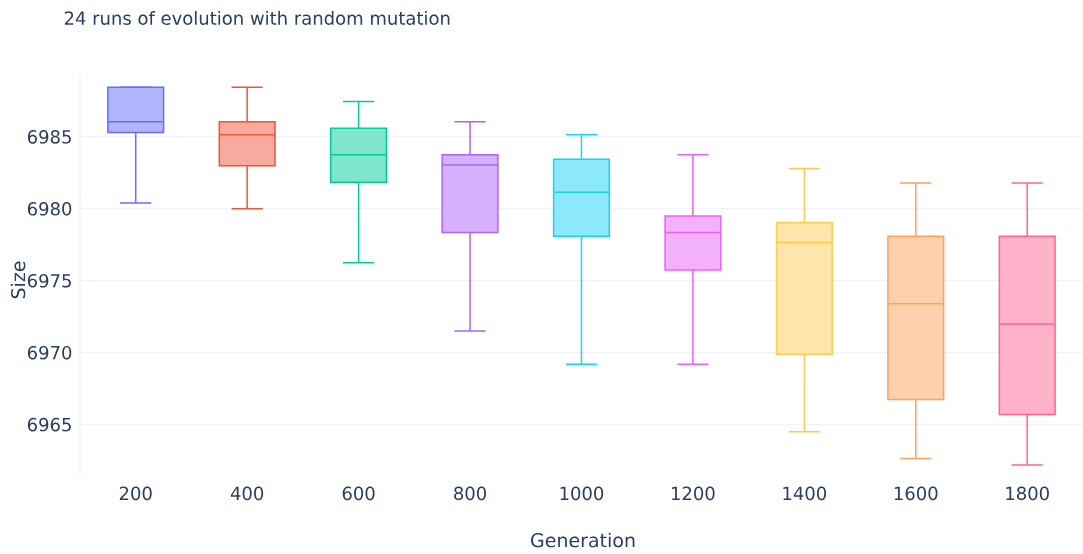 Image resolution: width=1083 pixels, height=554 pixels. Describe the element at coordinates (247, 493) in the screenshot. I see `x-tick-label: 400` at that location.